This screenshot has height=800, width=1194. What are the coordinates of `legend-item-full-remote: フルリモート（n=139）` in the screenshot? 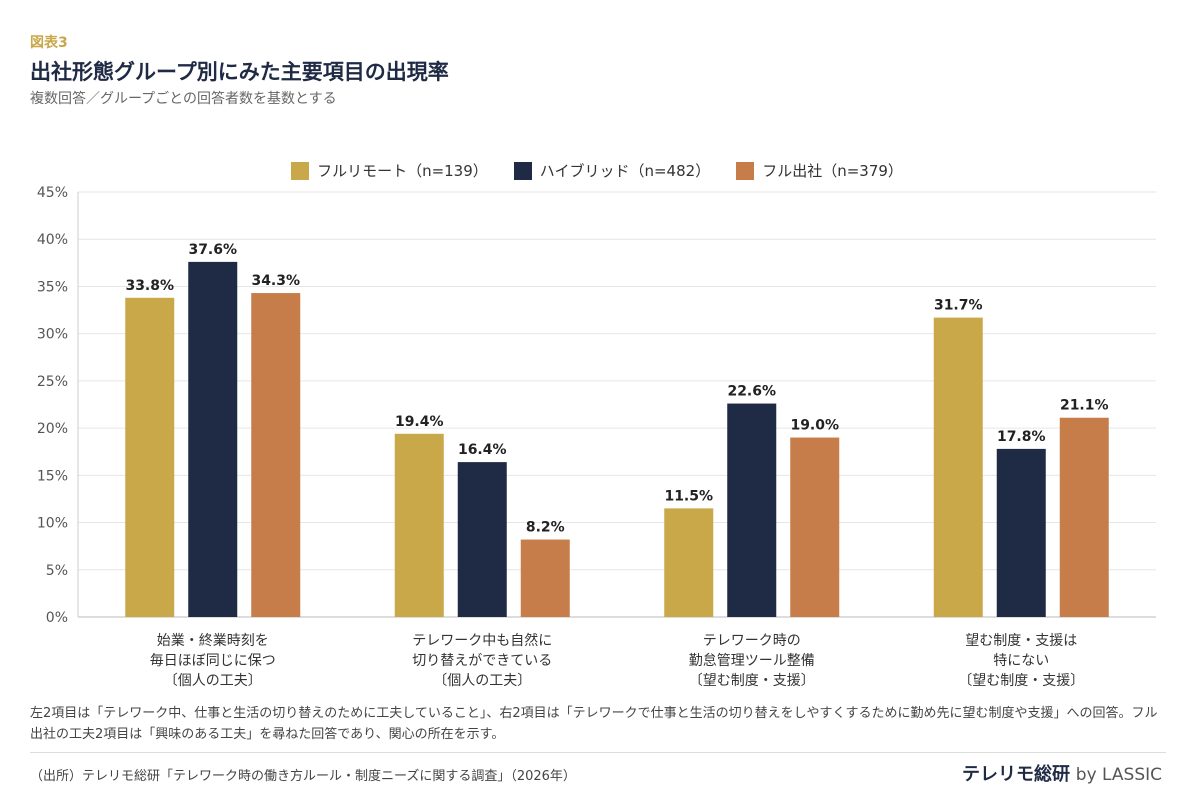 It's located at (389, 170).